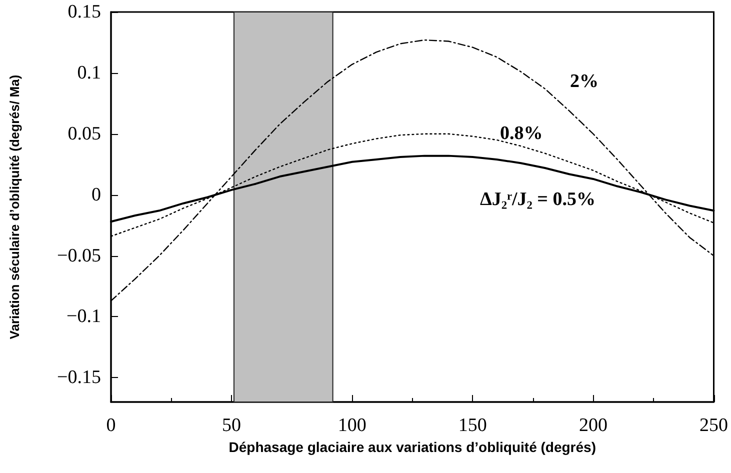 The height and width of the screenshot is (473, 731). What do you see at coordinates (79, 377) in the screenshot?
I see `y-tick-label: −0.15` at bounding box center [79, 377].